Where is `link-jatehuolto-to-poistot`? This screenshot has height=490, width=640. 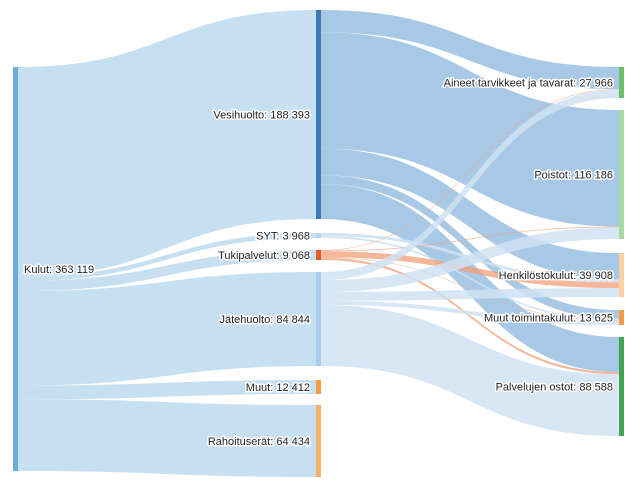 link-jatehuolto-to-poistot is located at coordinates (470, 259).